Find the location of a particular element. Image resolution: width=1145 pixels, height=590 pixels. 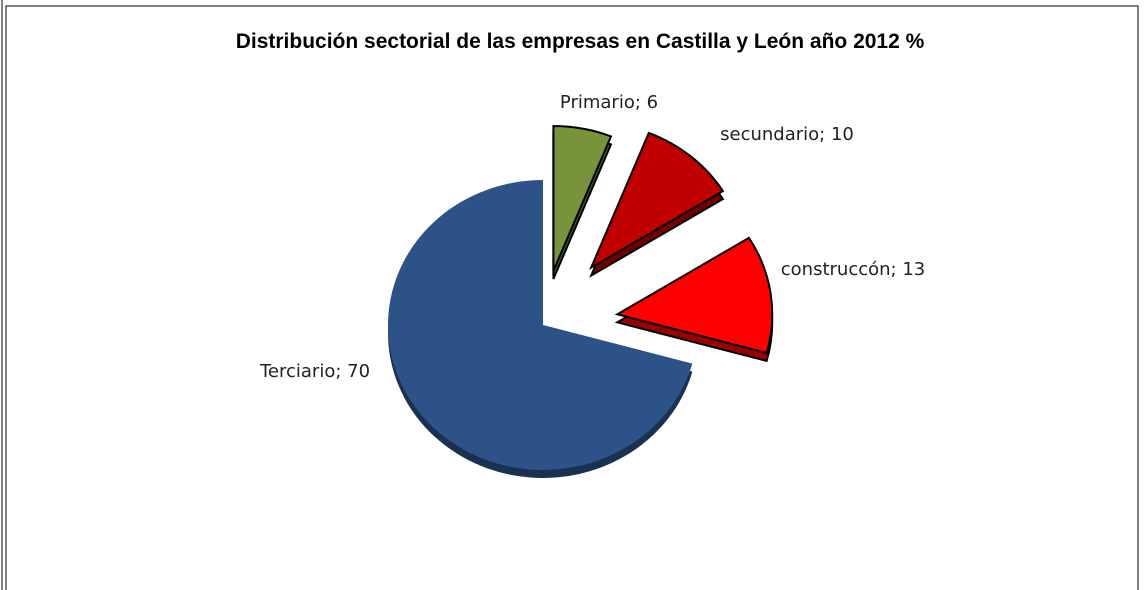

data-label: secundario; 10 is located at coordinates (787, 134).